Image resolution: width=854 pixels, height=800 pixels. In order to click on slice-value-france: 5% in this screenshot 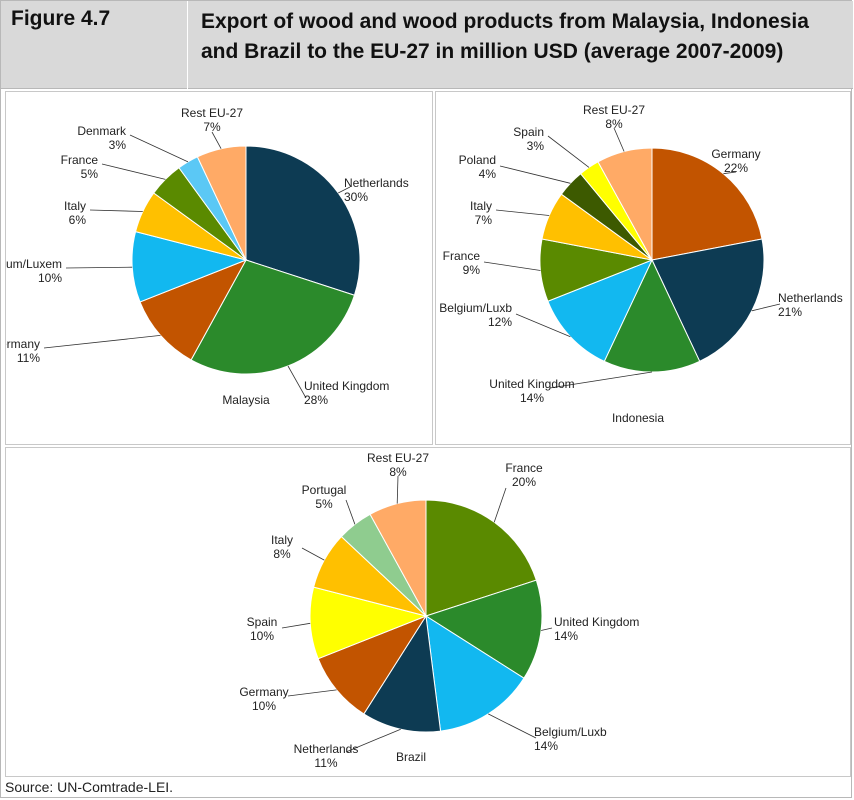, I will do `click(90, 174)`.